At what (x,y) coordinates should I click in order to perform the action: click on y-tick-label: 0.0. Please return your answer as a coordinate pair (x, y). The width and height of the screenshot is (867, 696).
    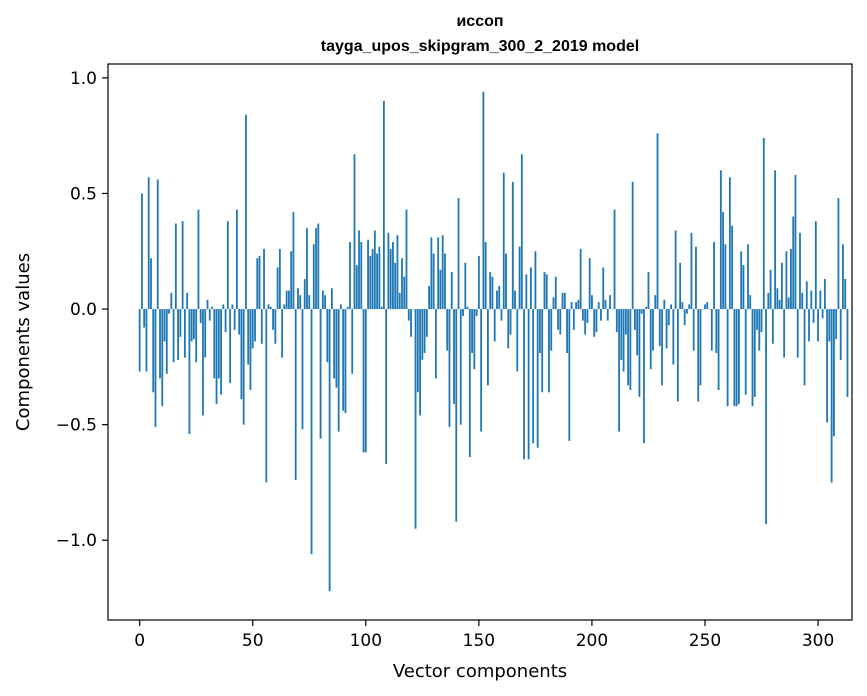
    Looking at the image, I should click on (83, 310).